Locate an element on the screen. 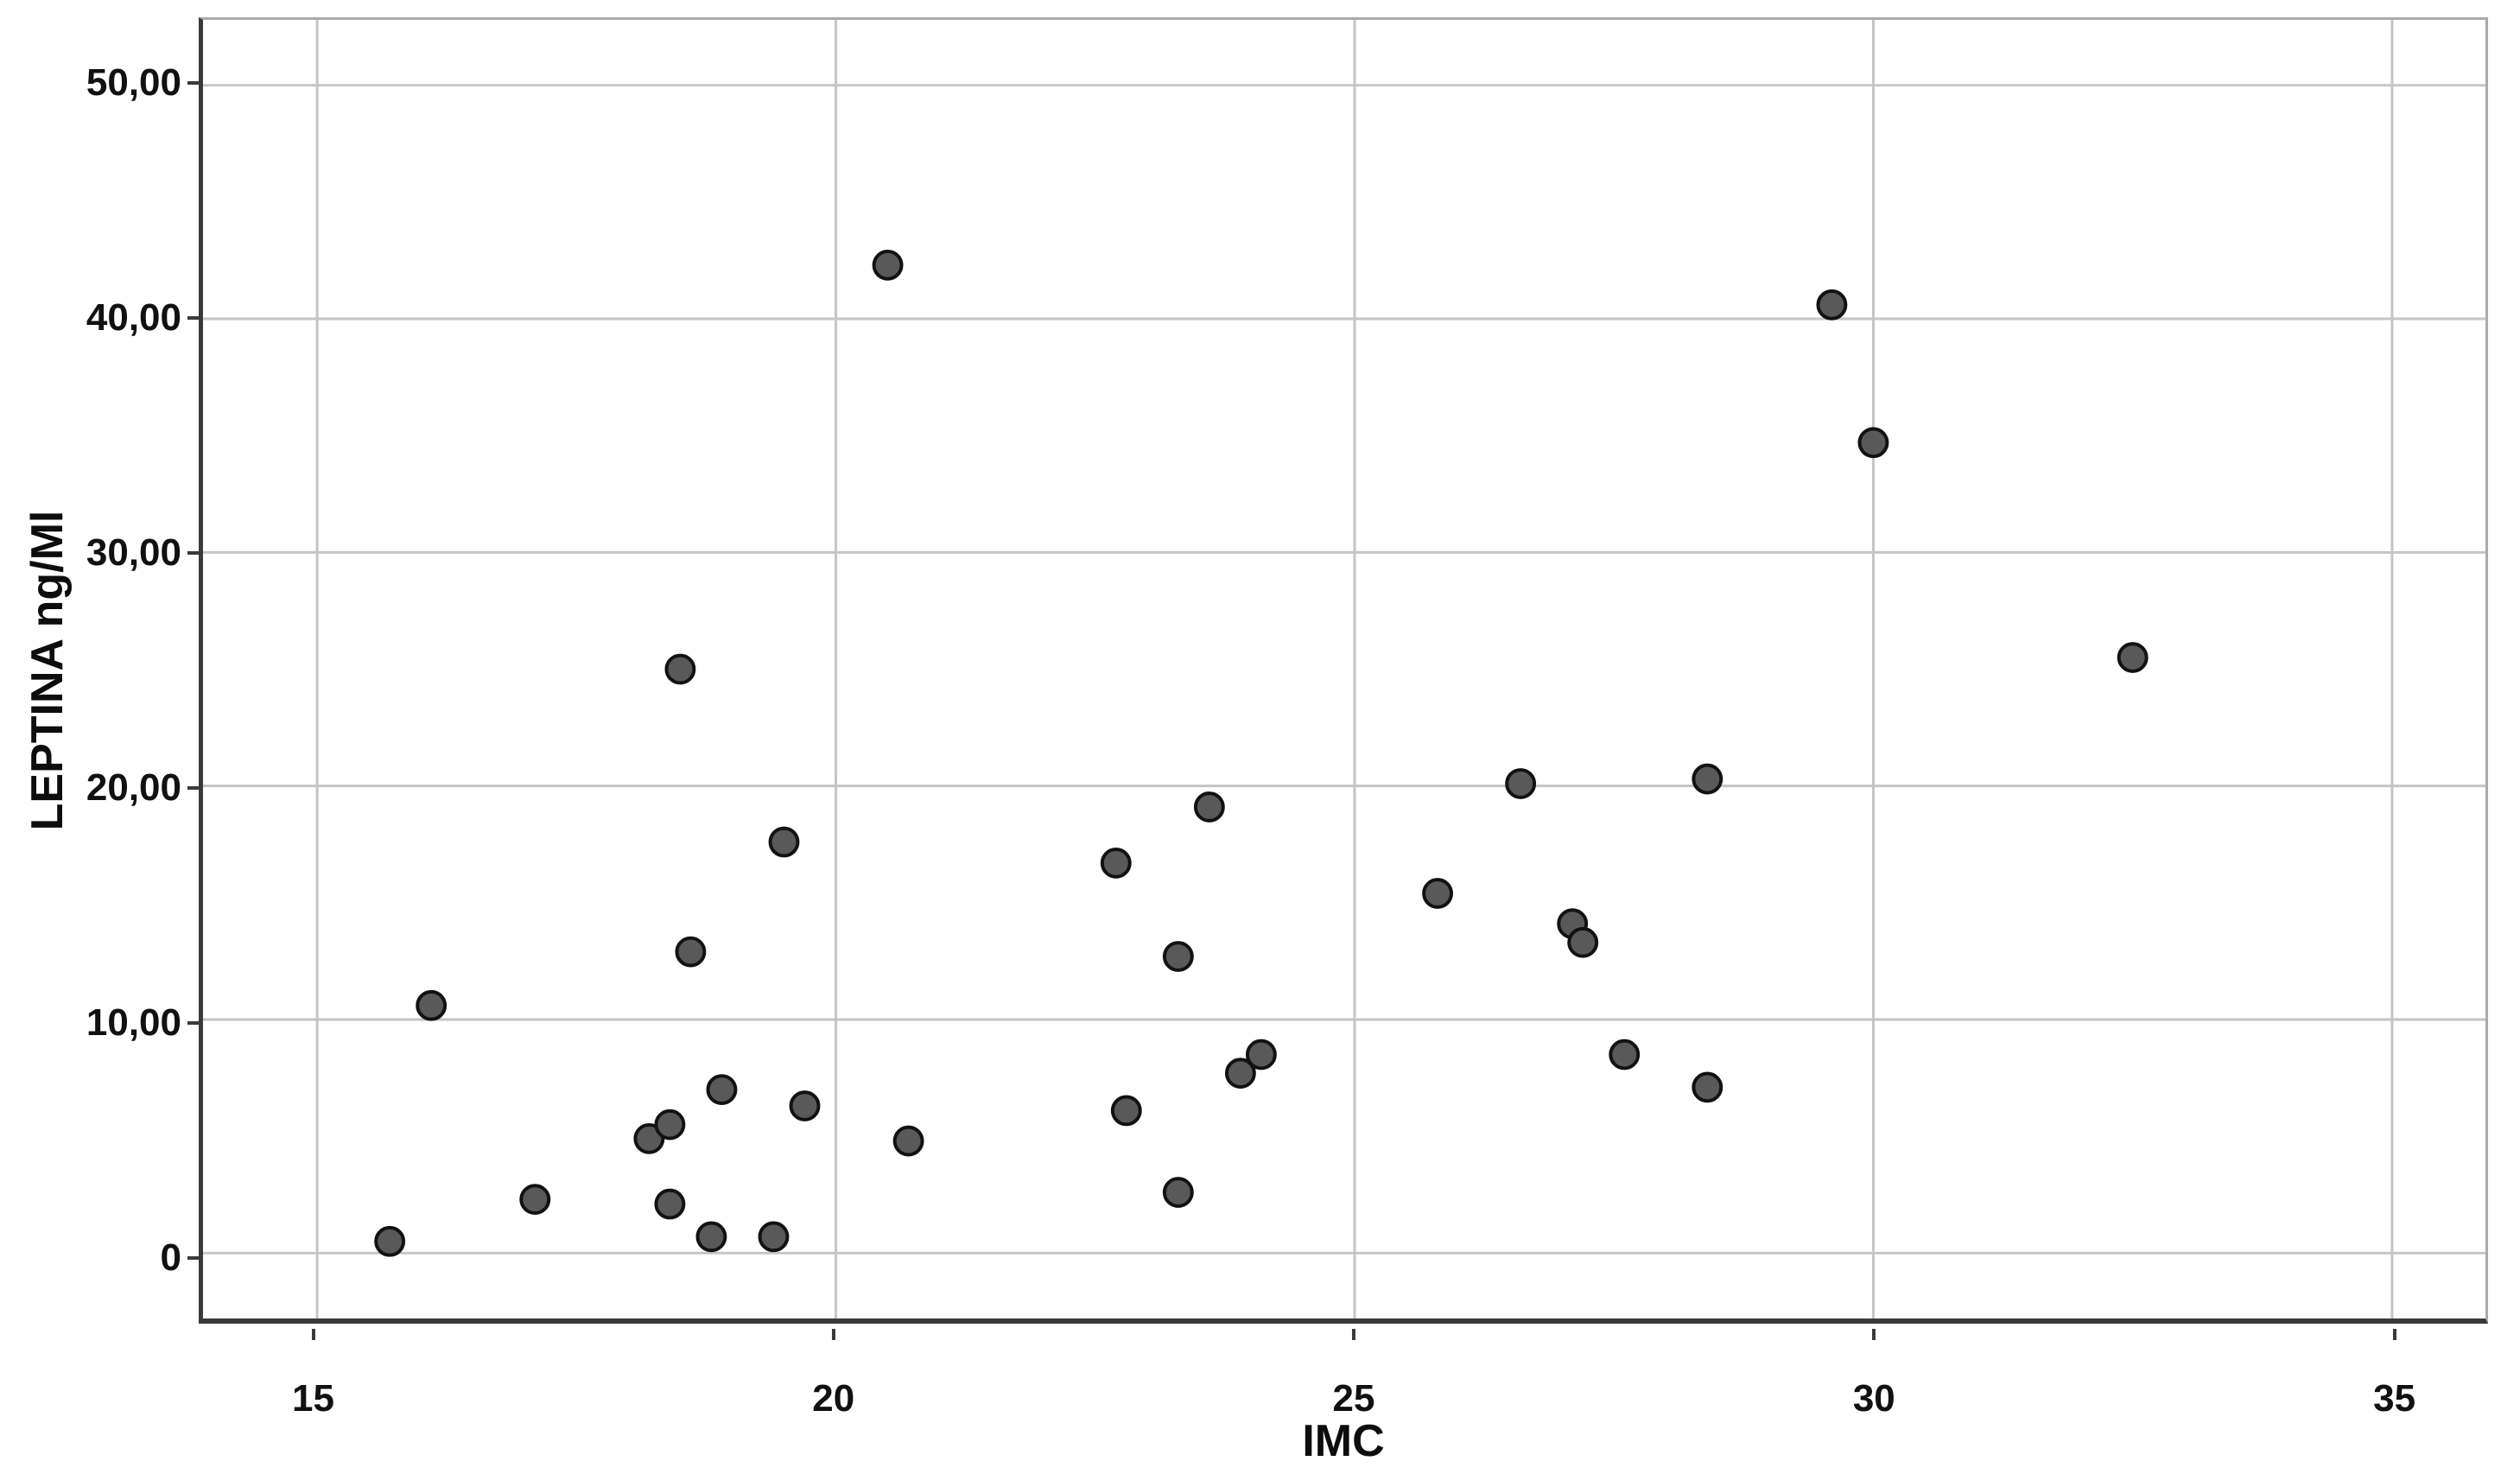 This screenshot has width=2520, height=1474. y-tick-label: 20,00 is located at coordinates (134, 787).